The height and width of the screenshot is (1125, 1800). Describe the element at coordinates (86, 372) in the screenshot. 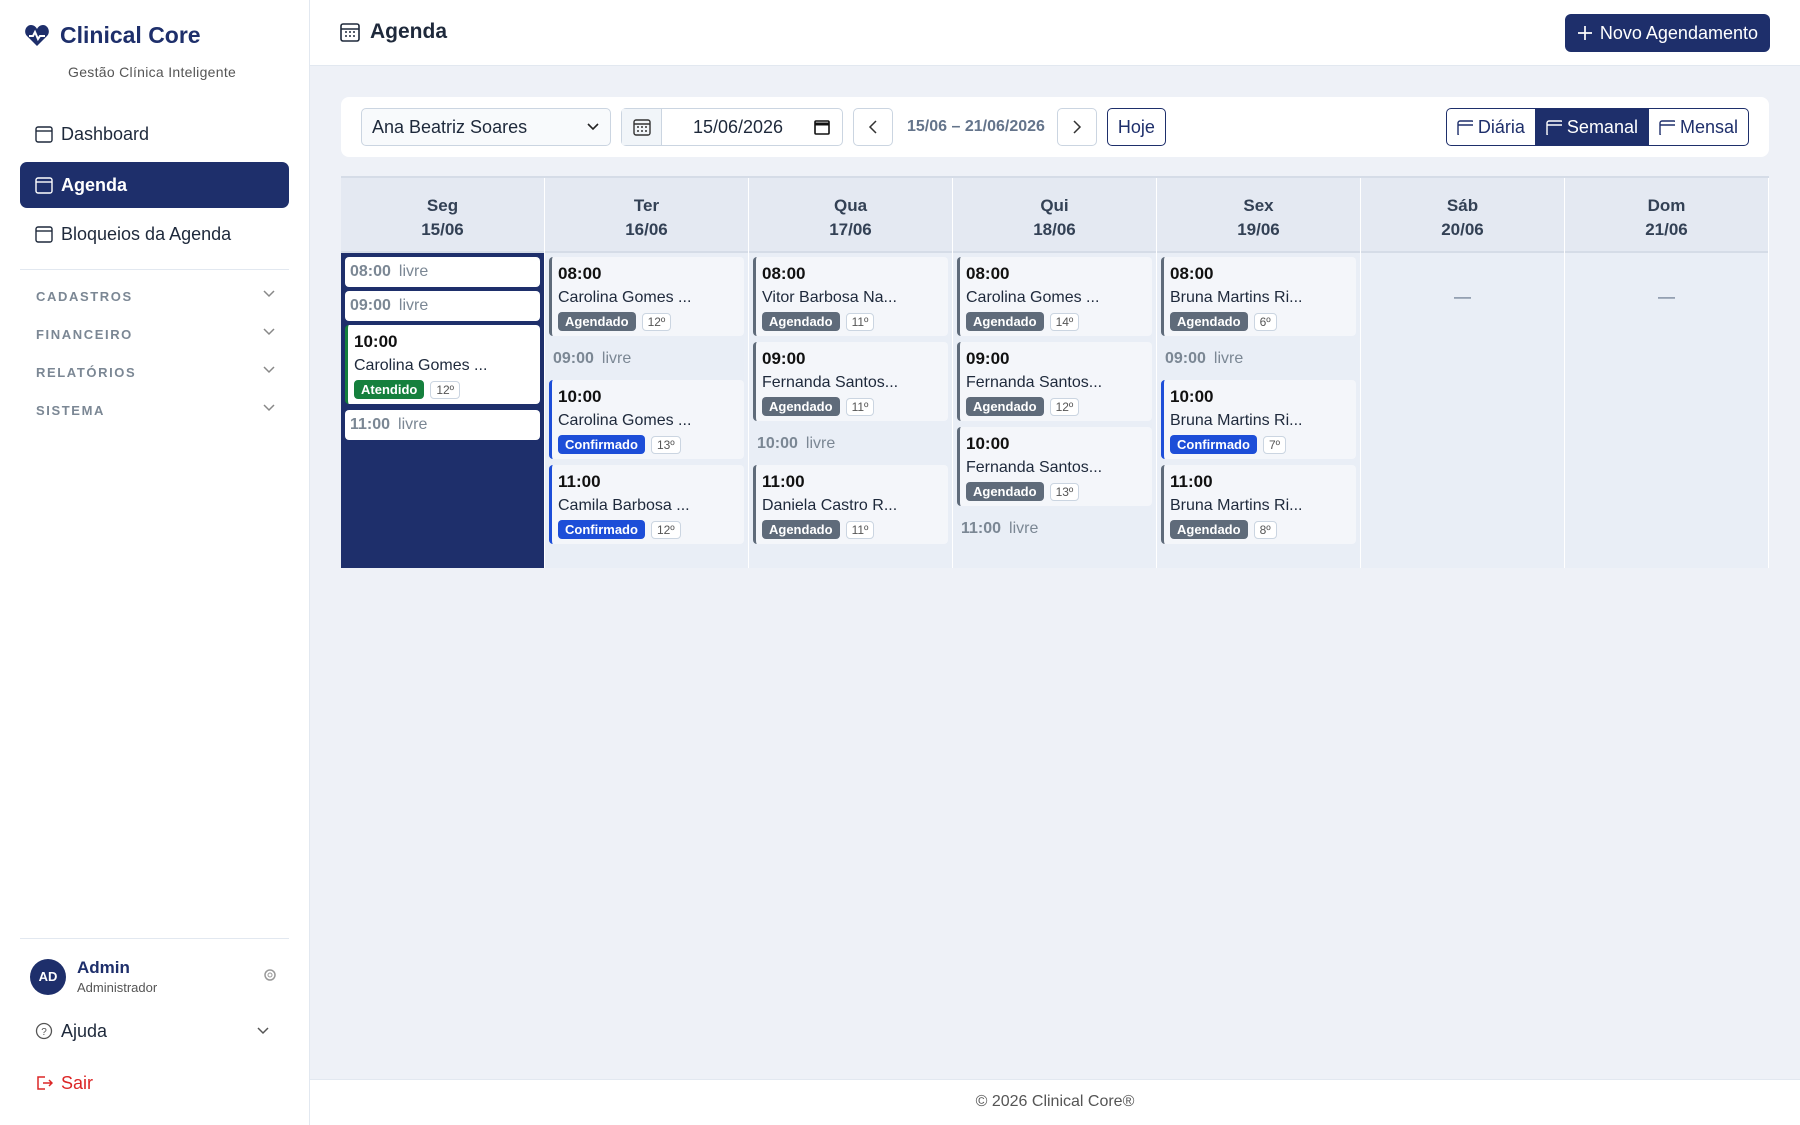

I see `section-label: RELATÓRIOS` at that location.